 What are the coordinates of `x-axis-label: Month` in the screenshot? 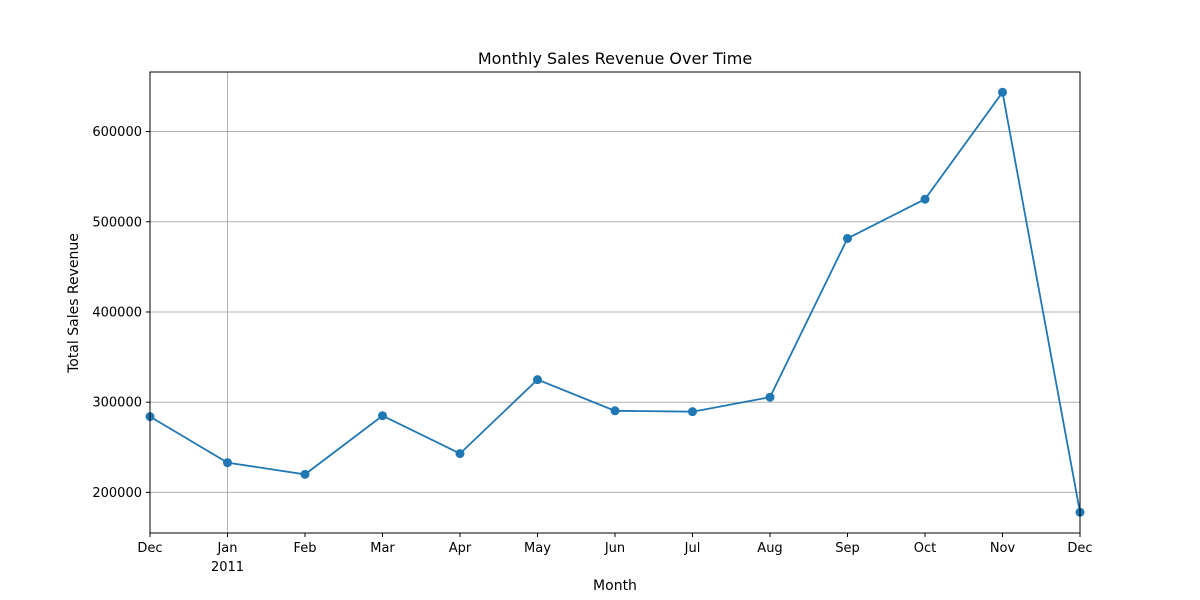 It's located at (615, 586).